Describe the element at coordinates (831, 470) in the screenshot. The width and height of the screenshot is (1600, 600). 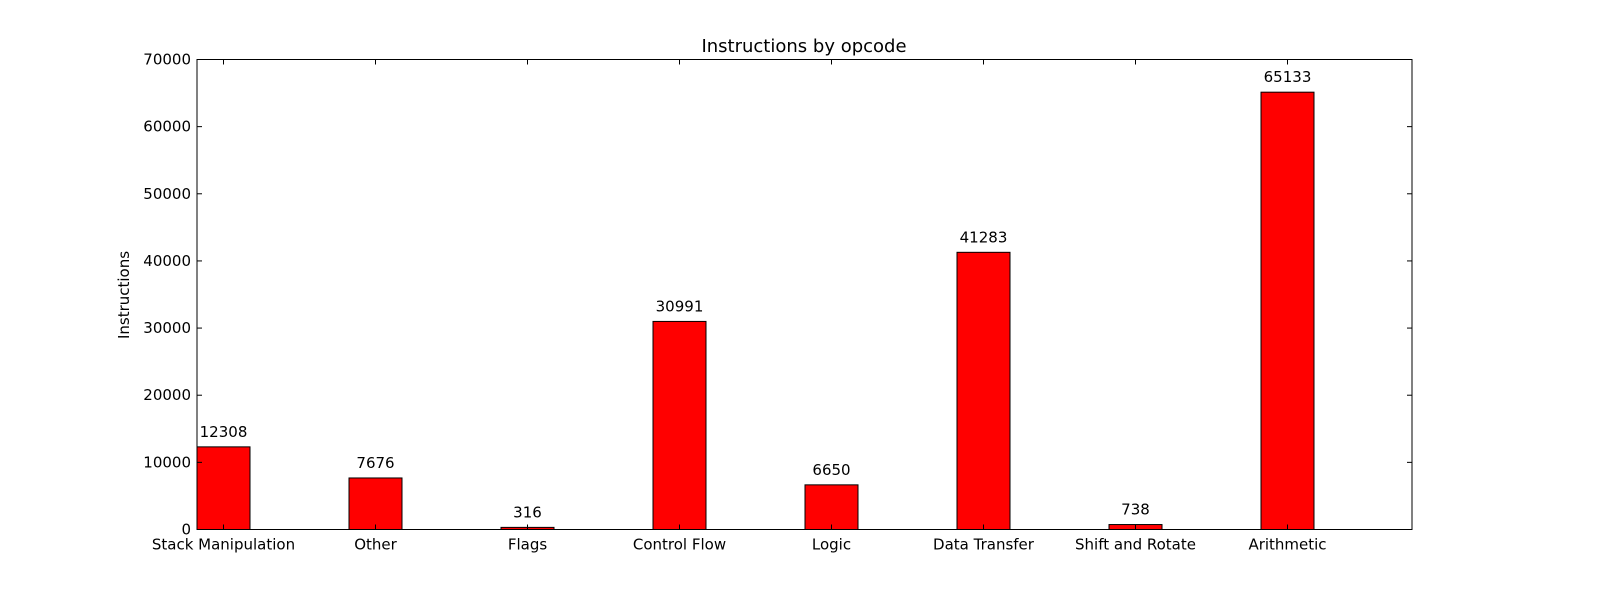
I see `bar-value-label: 6650` at that location.